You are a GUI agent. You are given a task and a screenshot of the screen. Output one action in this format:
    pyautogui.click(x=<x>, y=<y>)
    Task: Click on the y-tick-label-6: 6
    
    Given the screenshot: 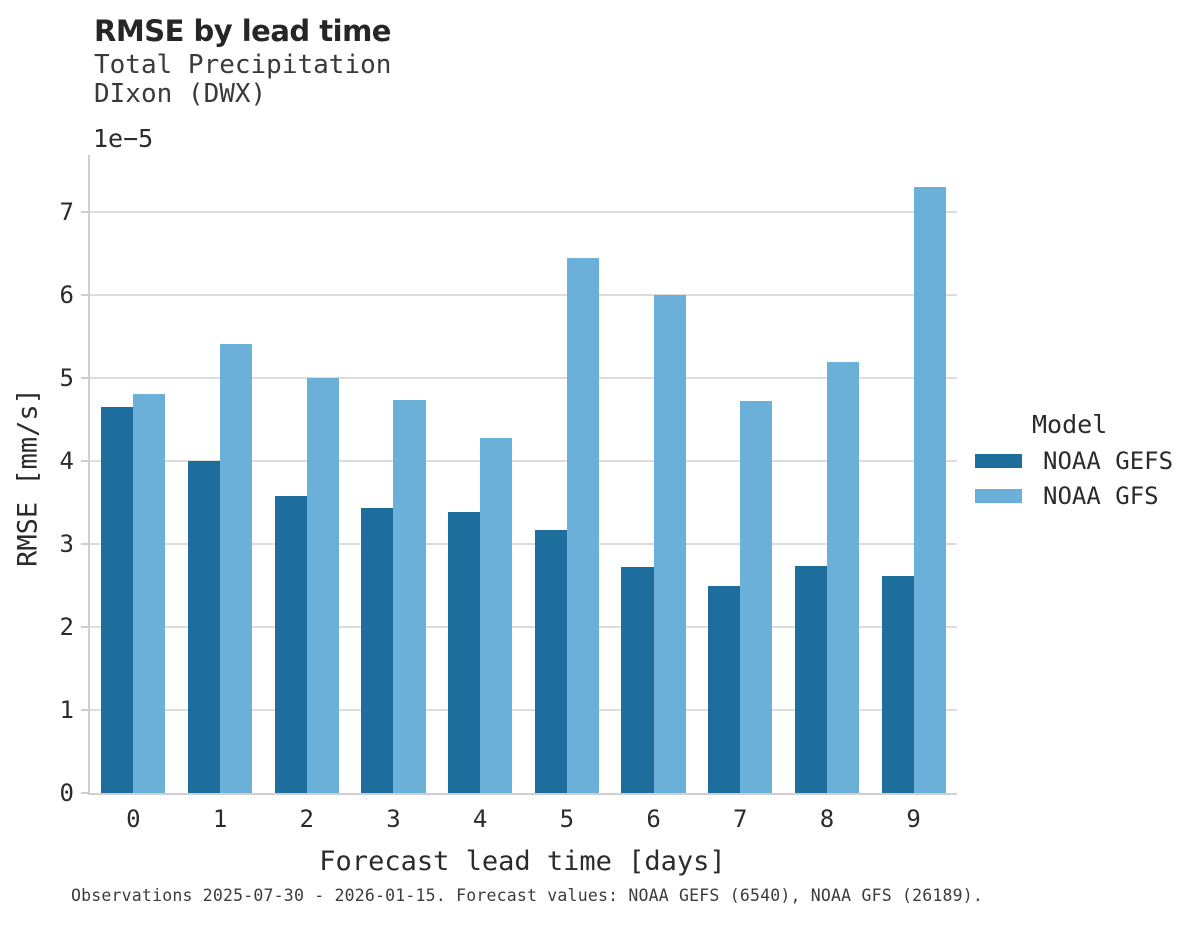 What is the action you would take?
    pyautogui.click(x=66, y=295)
    